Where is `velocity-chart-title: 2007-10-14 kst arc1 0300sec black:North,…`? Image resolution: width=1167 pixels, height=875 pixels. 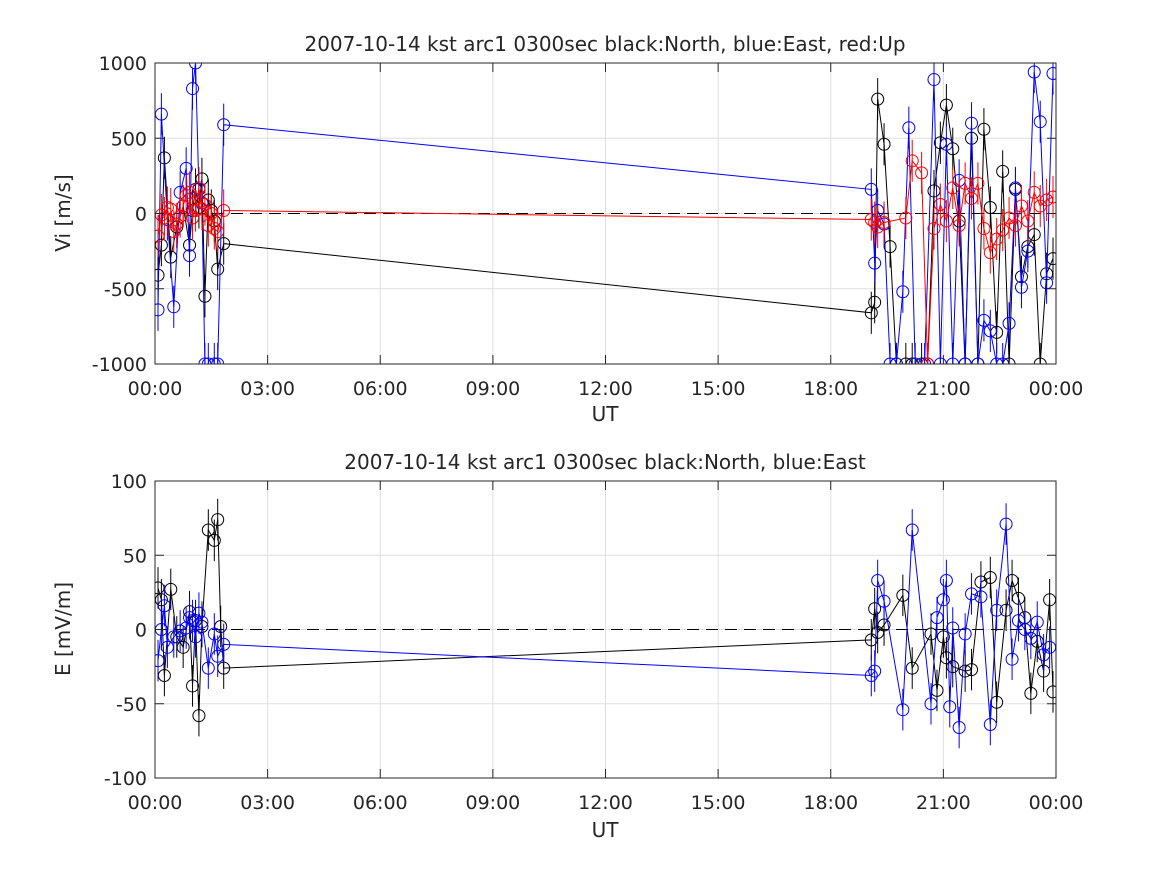
velocity-chart-title: 2007-10-14 kst arc1 0300sec black:North,… is located at coordinates (604, 44).